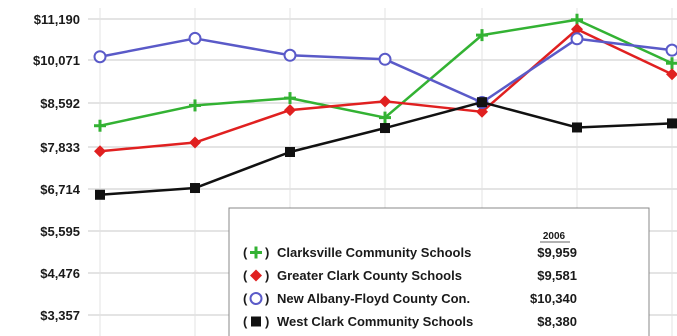 This screenshot has height=336, width=677. Describe the element at coordinates (60, 273) in the screenshot. I see `y-tick-label: $4,476` at that location.